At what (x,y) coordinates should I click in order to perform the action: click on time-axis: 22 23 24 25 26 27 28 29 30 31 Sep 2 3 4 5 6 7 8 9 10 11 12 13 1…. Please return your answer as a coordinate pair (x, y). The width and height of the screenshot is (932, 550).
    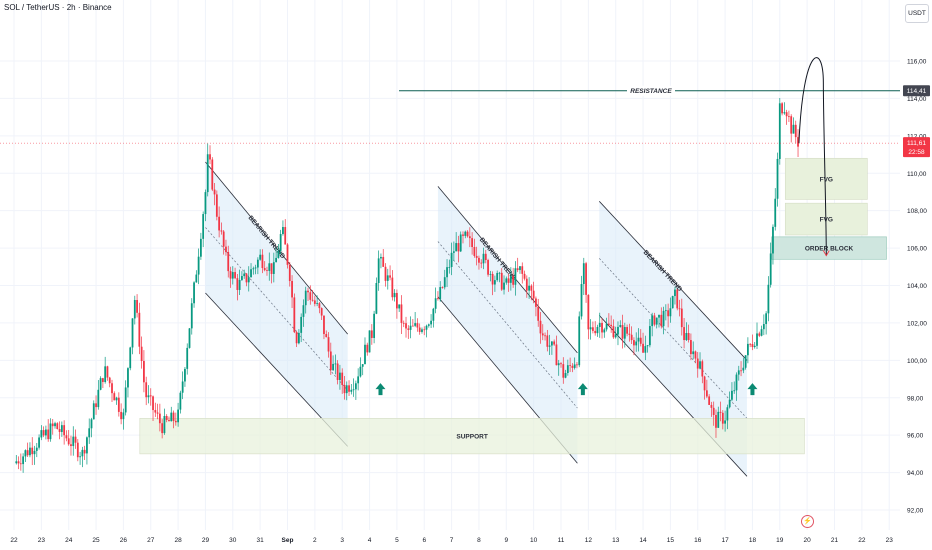
    Looking at the image, I should click on (451, 540).